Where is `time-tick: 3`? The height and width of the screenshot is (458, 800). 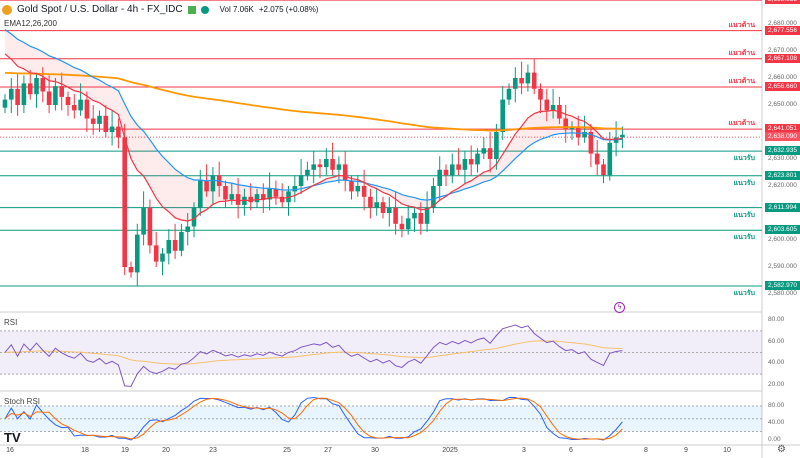 time-tick: 3 is located at coordinates (524, 450).